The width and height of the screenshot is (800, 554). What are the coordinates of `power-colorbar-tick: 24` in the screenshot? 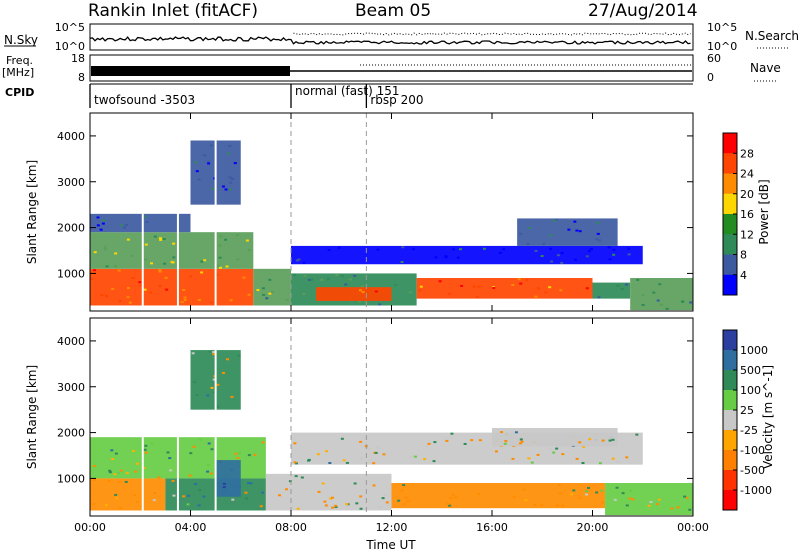 It's located at (747, 174).